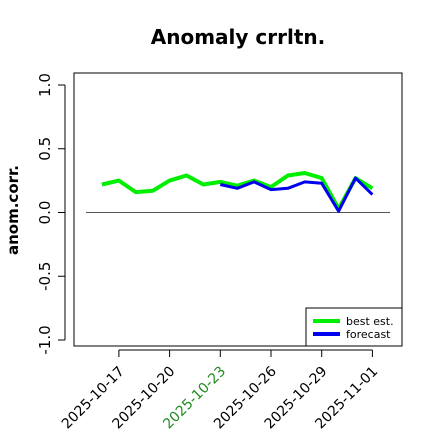  I want to click on legend: best est.forecast, so click(354, 327).